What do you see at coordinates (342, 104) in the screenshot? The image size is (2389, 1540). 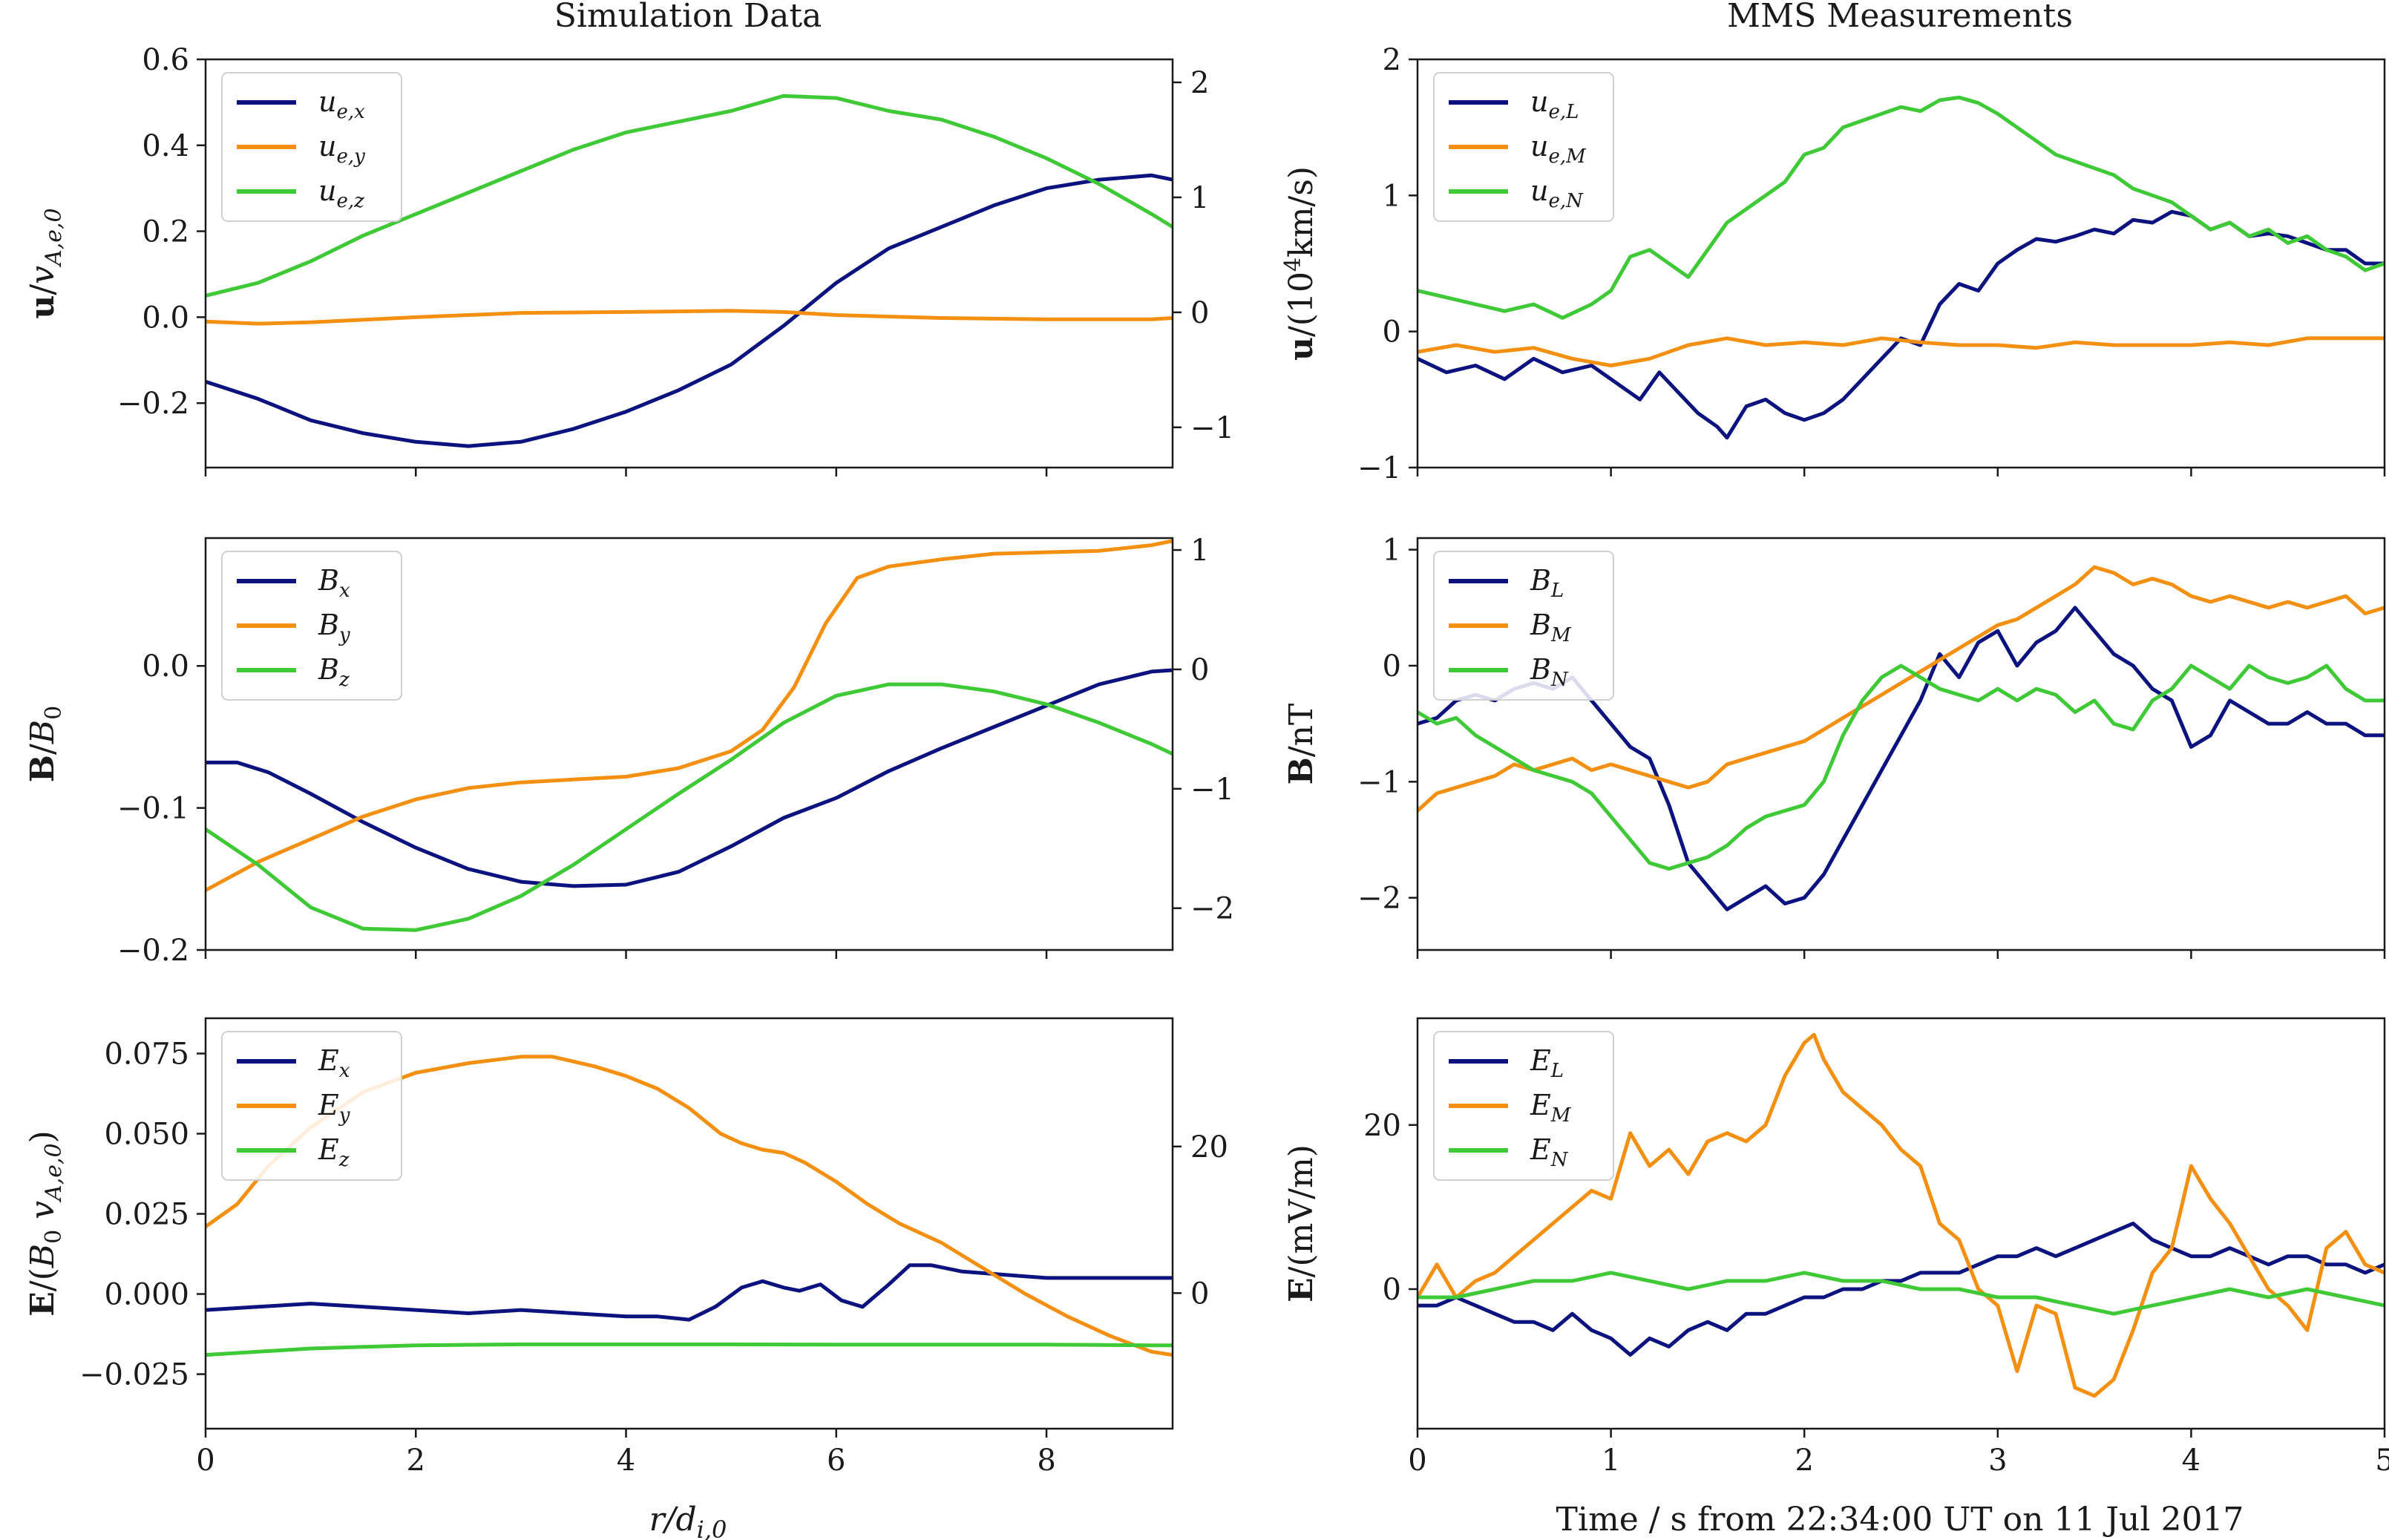 I see `legend-label-sim-u: ue,x` at bounding box center [342, 104].